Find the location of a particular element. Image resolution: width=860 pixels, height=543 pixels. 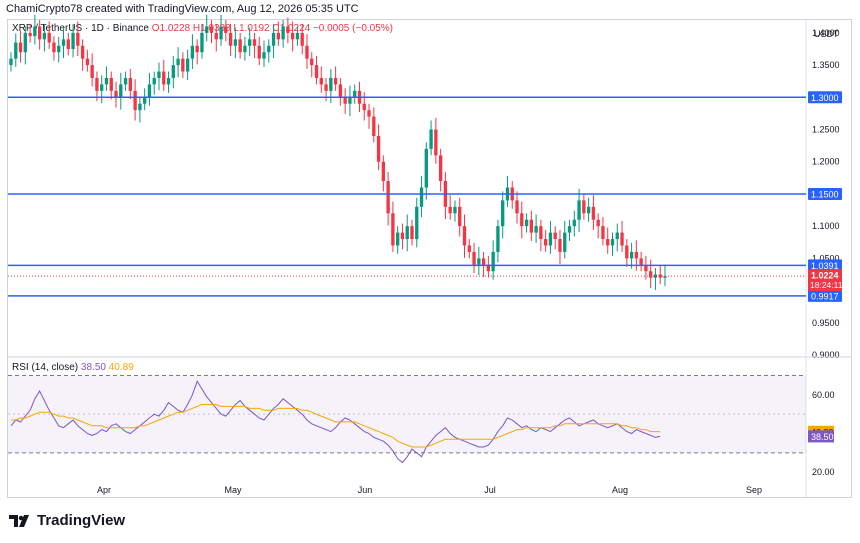

rsi-line is located at coordinates (335, 422).